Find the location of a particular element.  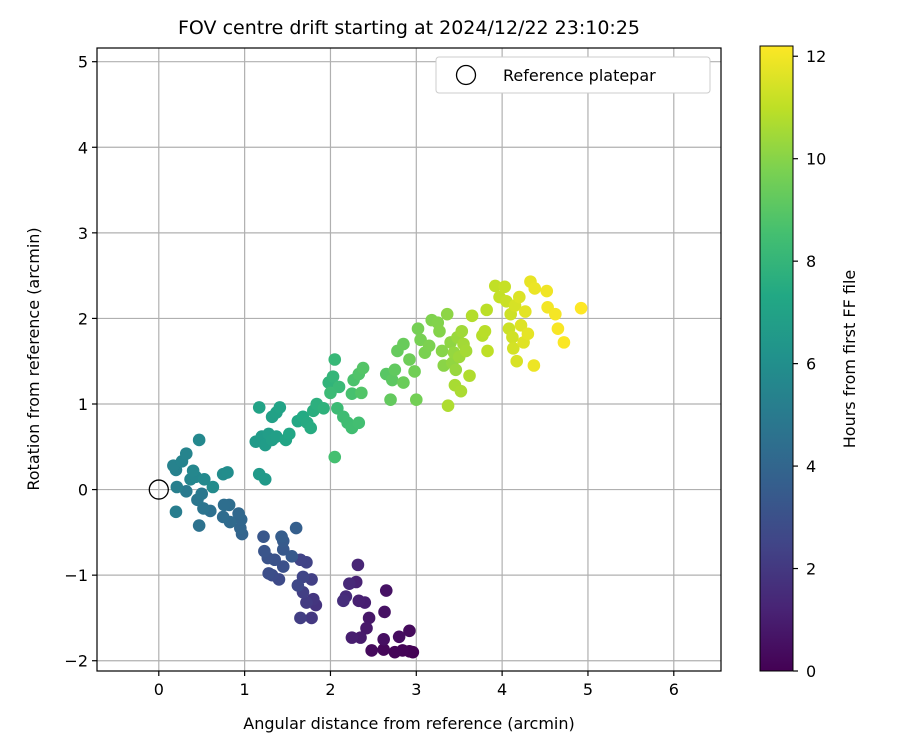

y-tick-label: −2 is located at coordinates (76, 661).